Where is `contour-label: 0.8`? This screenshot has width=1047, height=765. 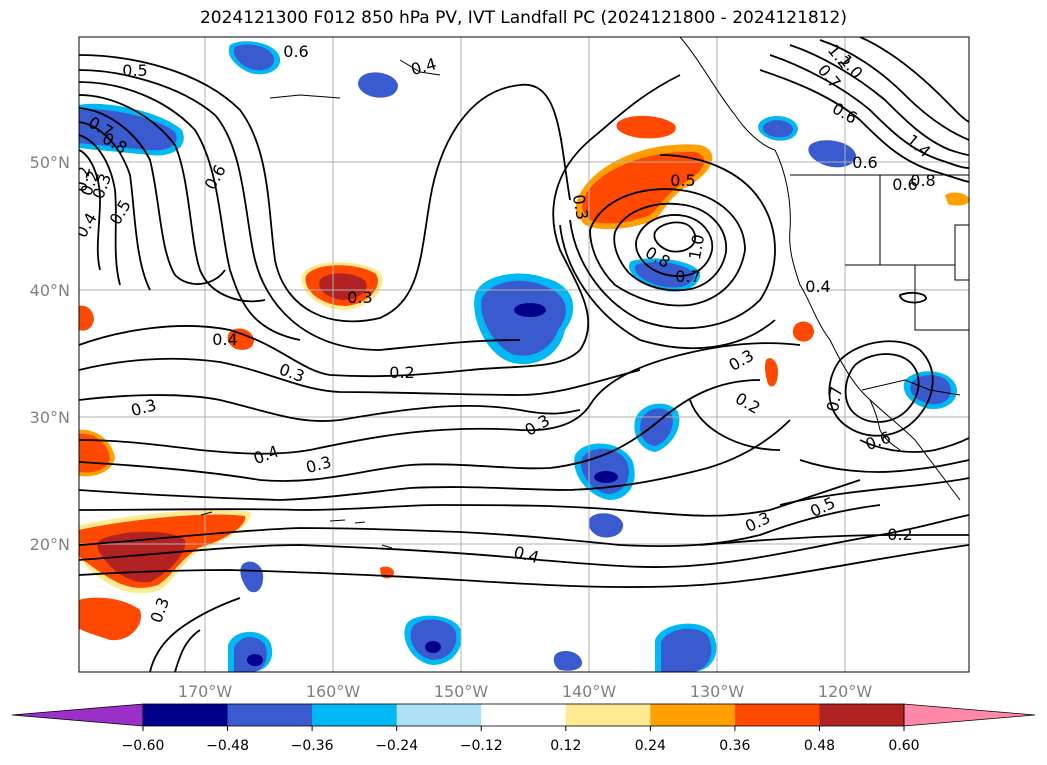
contour-label: 0.8 is located at coordinates (922, 180).